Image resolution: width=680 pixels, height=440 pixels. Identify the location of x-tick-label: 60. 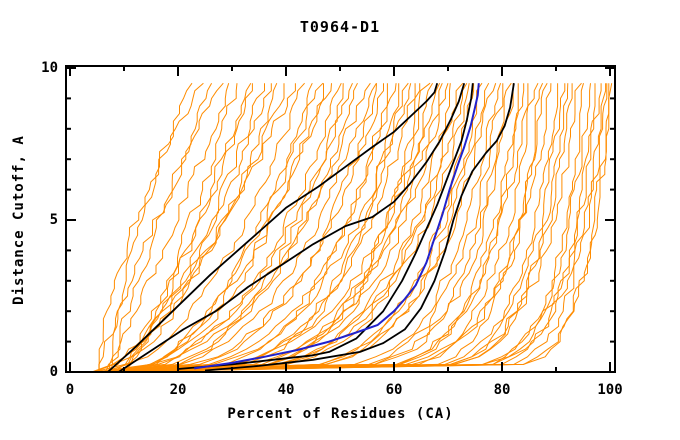
(394, 390).